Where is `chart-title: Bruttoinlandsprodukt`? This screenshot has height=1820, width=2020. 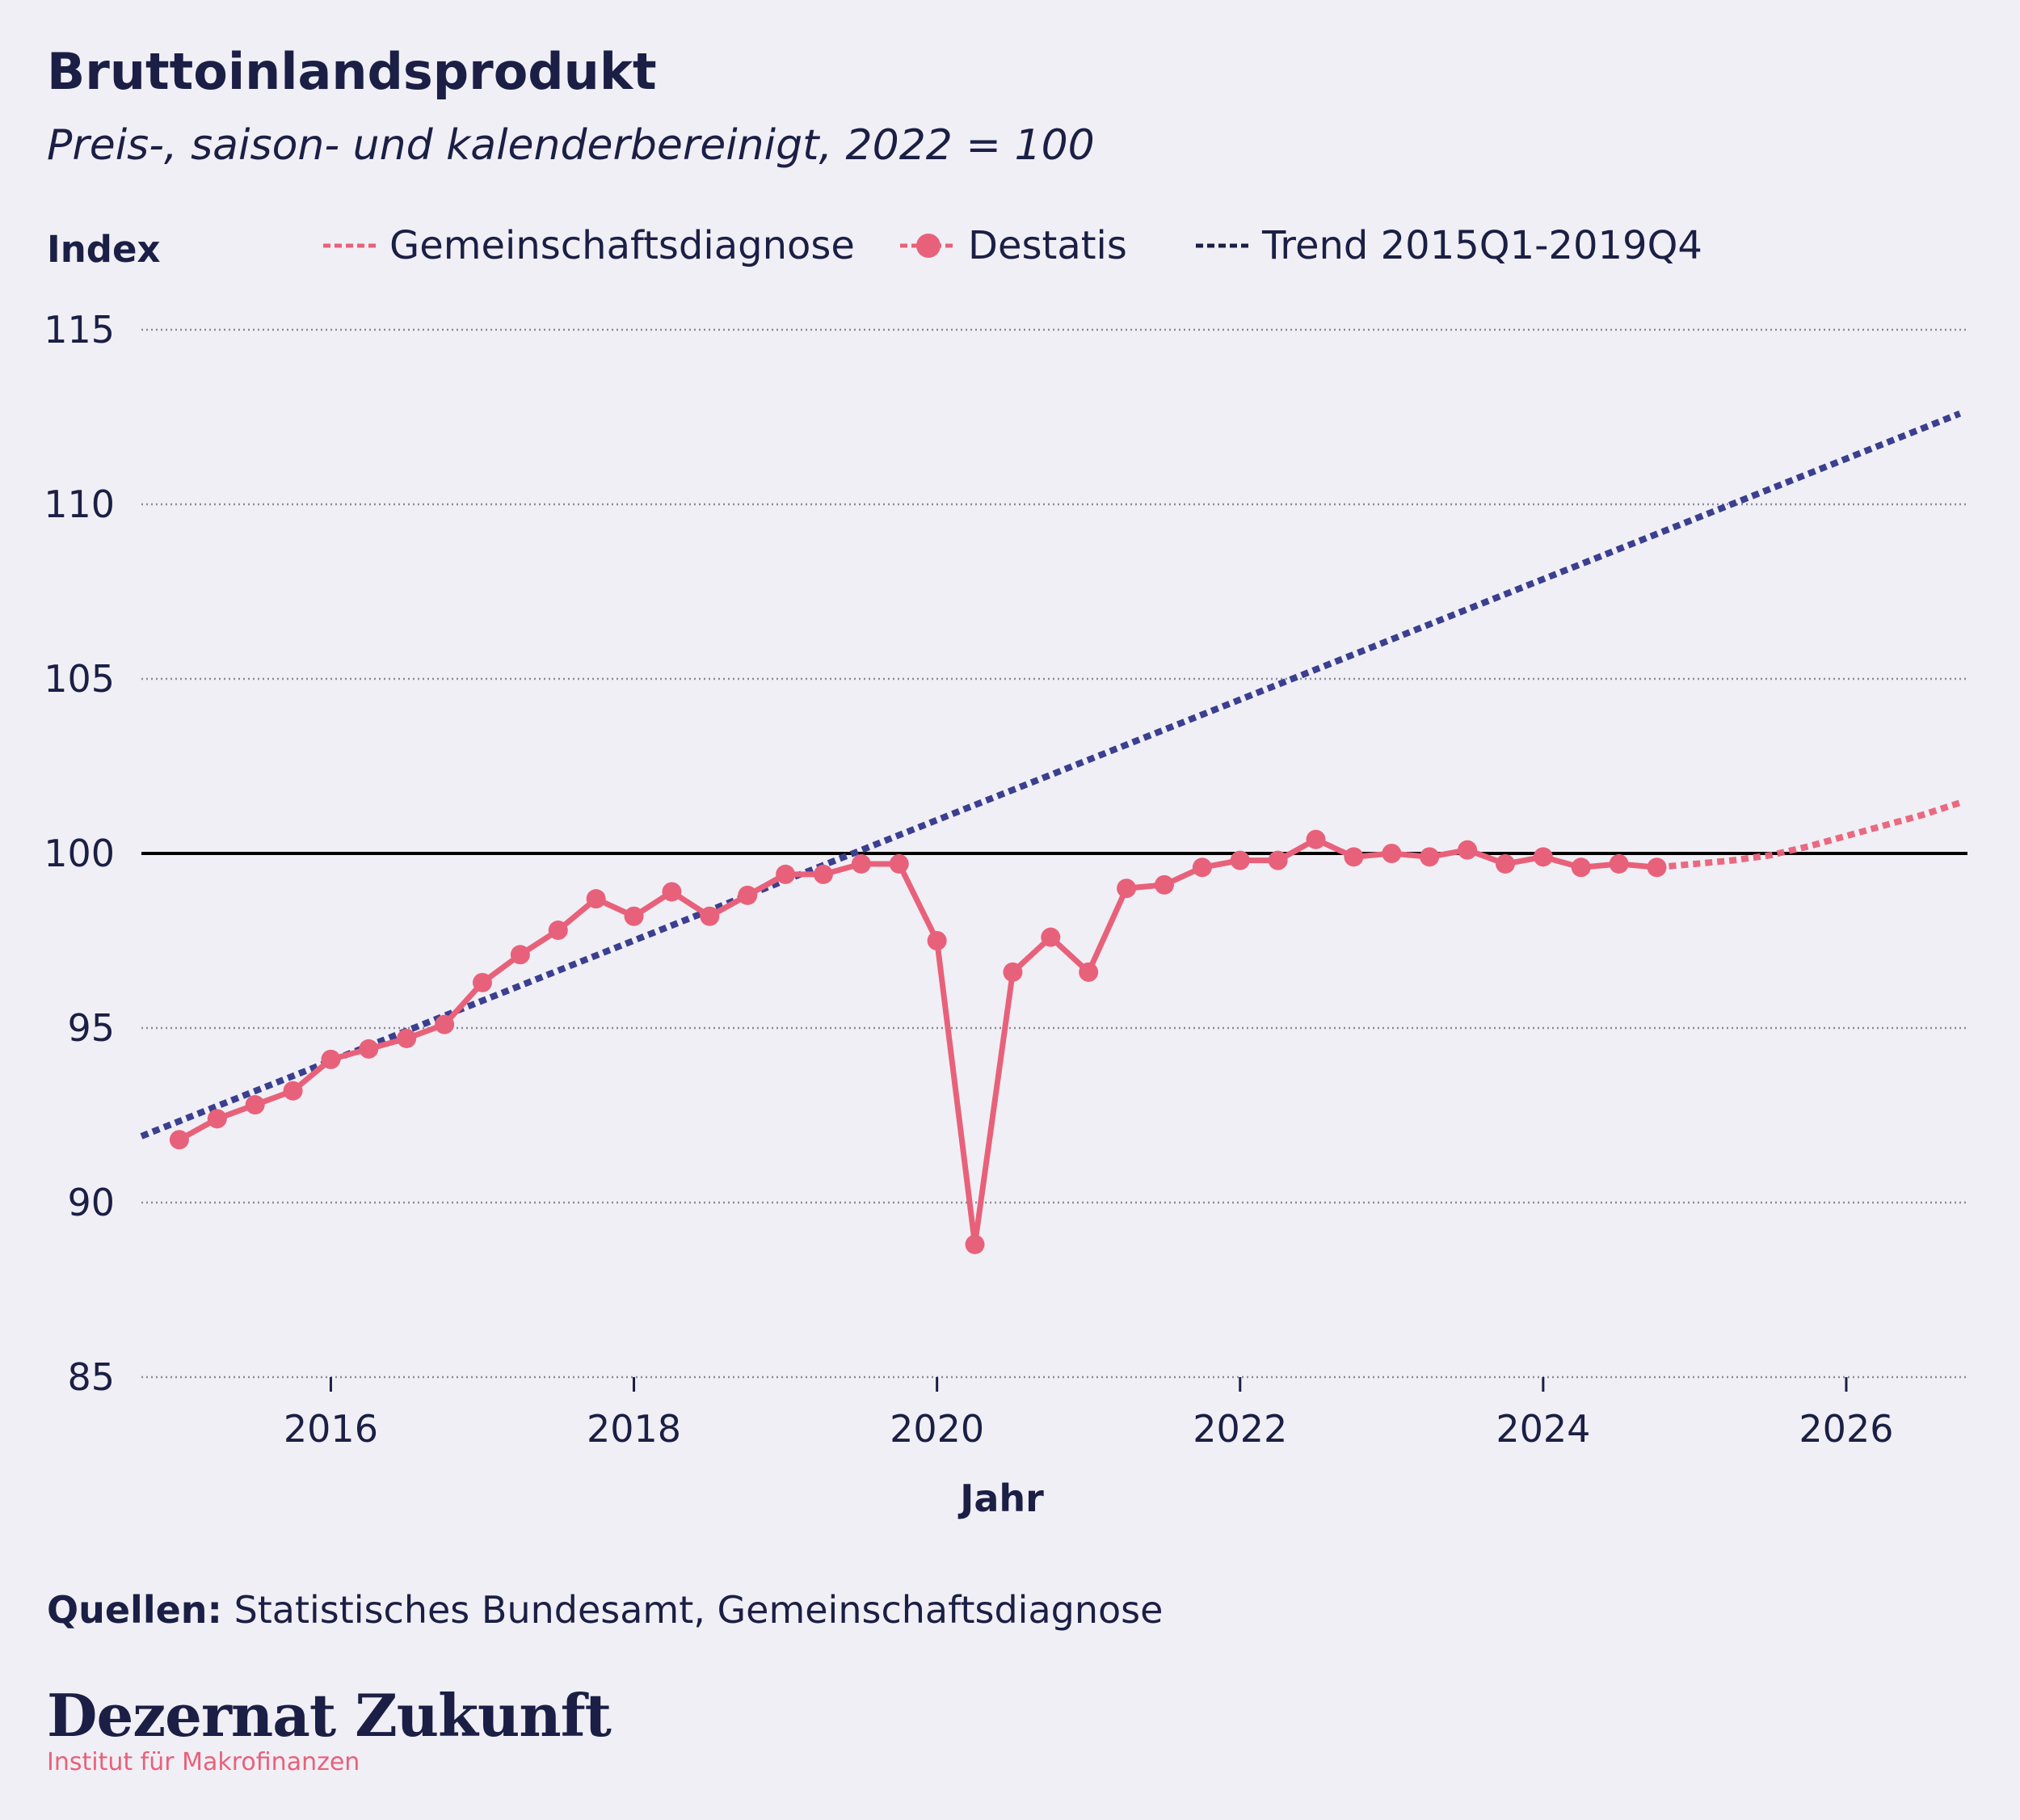
chart-title: Bruttoinlandsprodukt is located at coordinates (352, 71).